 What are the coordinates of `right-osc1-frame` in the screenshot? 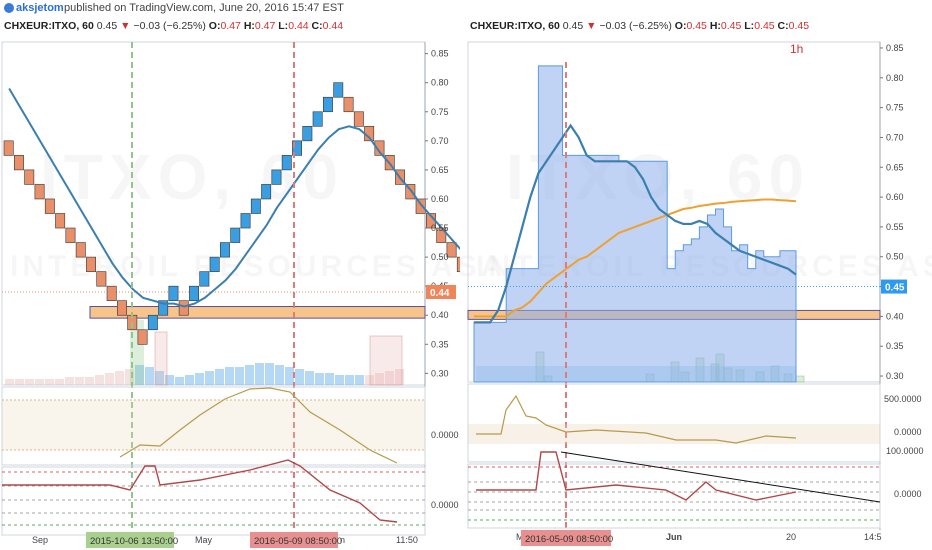 It's located at (674, 423).